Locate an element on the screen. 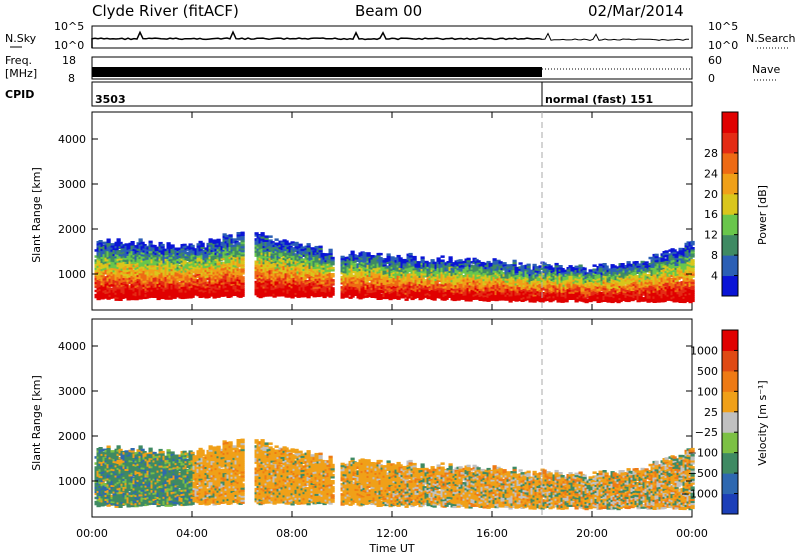 This screenshot has width=800, height=554. noise-tick-right-bottom: 10^0 is located at coordinates (723, 45).